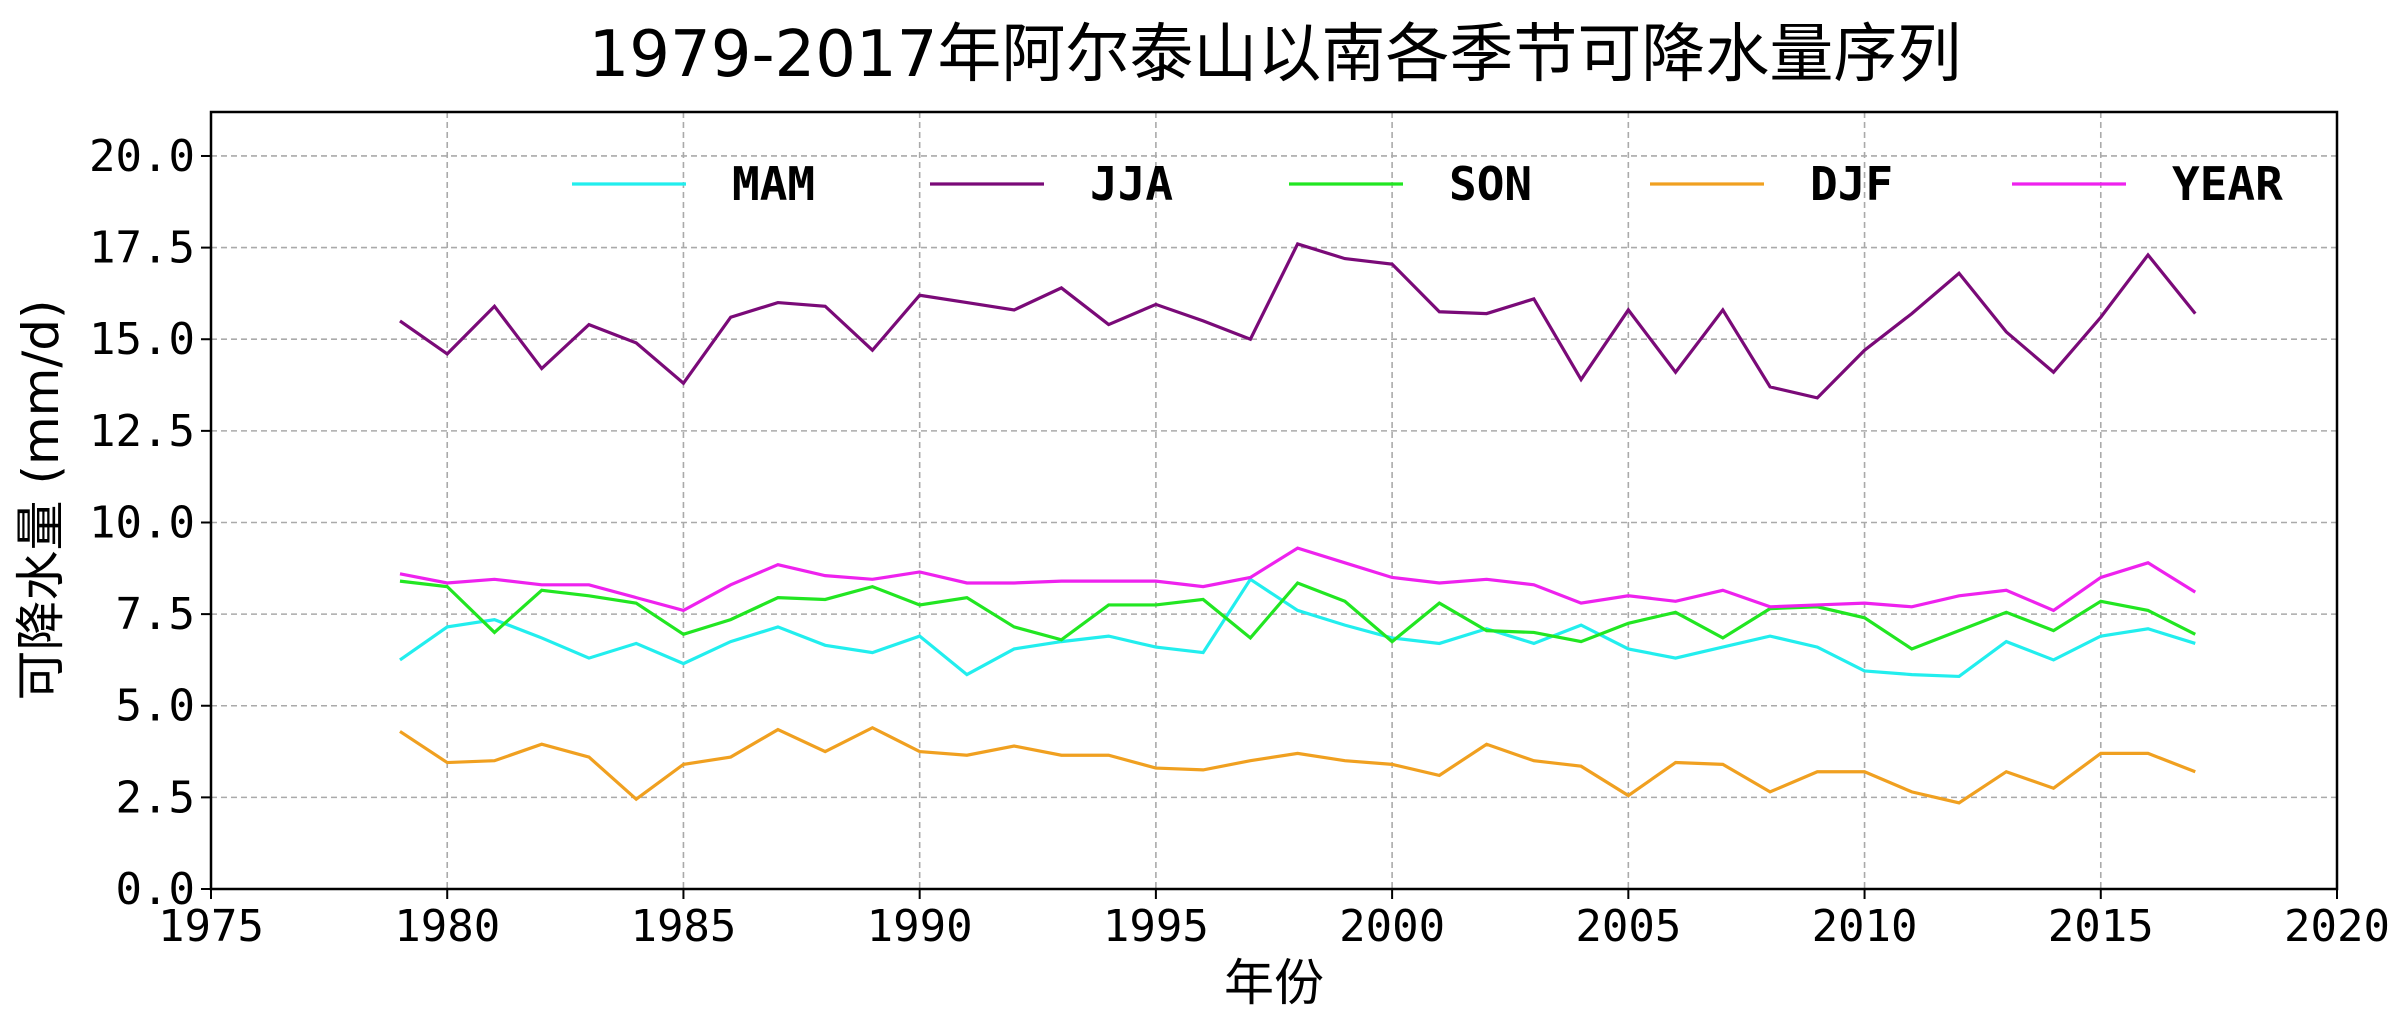 The height and width of the screenshot is (1025, 2400). Describe the element at coordinates (142, 522) in the screenshot. I see `y-tick-label: 10.0` at that location.